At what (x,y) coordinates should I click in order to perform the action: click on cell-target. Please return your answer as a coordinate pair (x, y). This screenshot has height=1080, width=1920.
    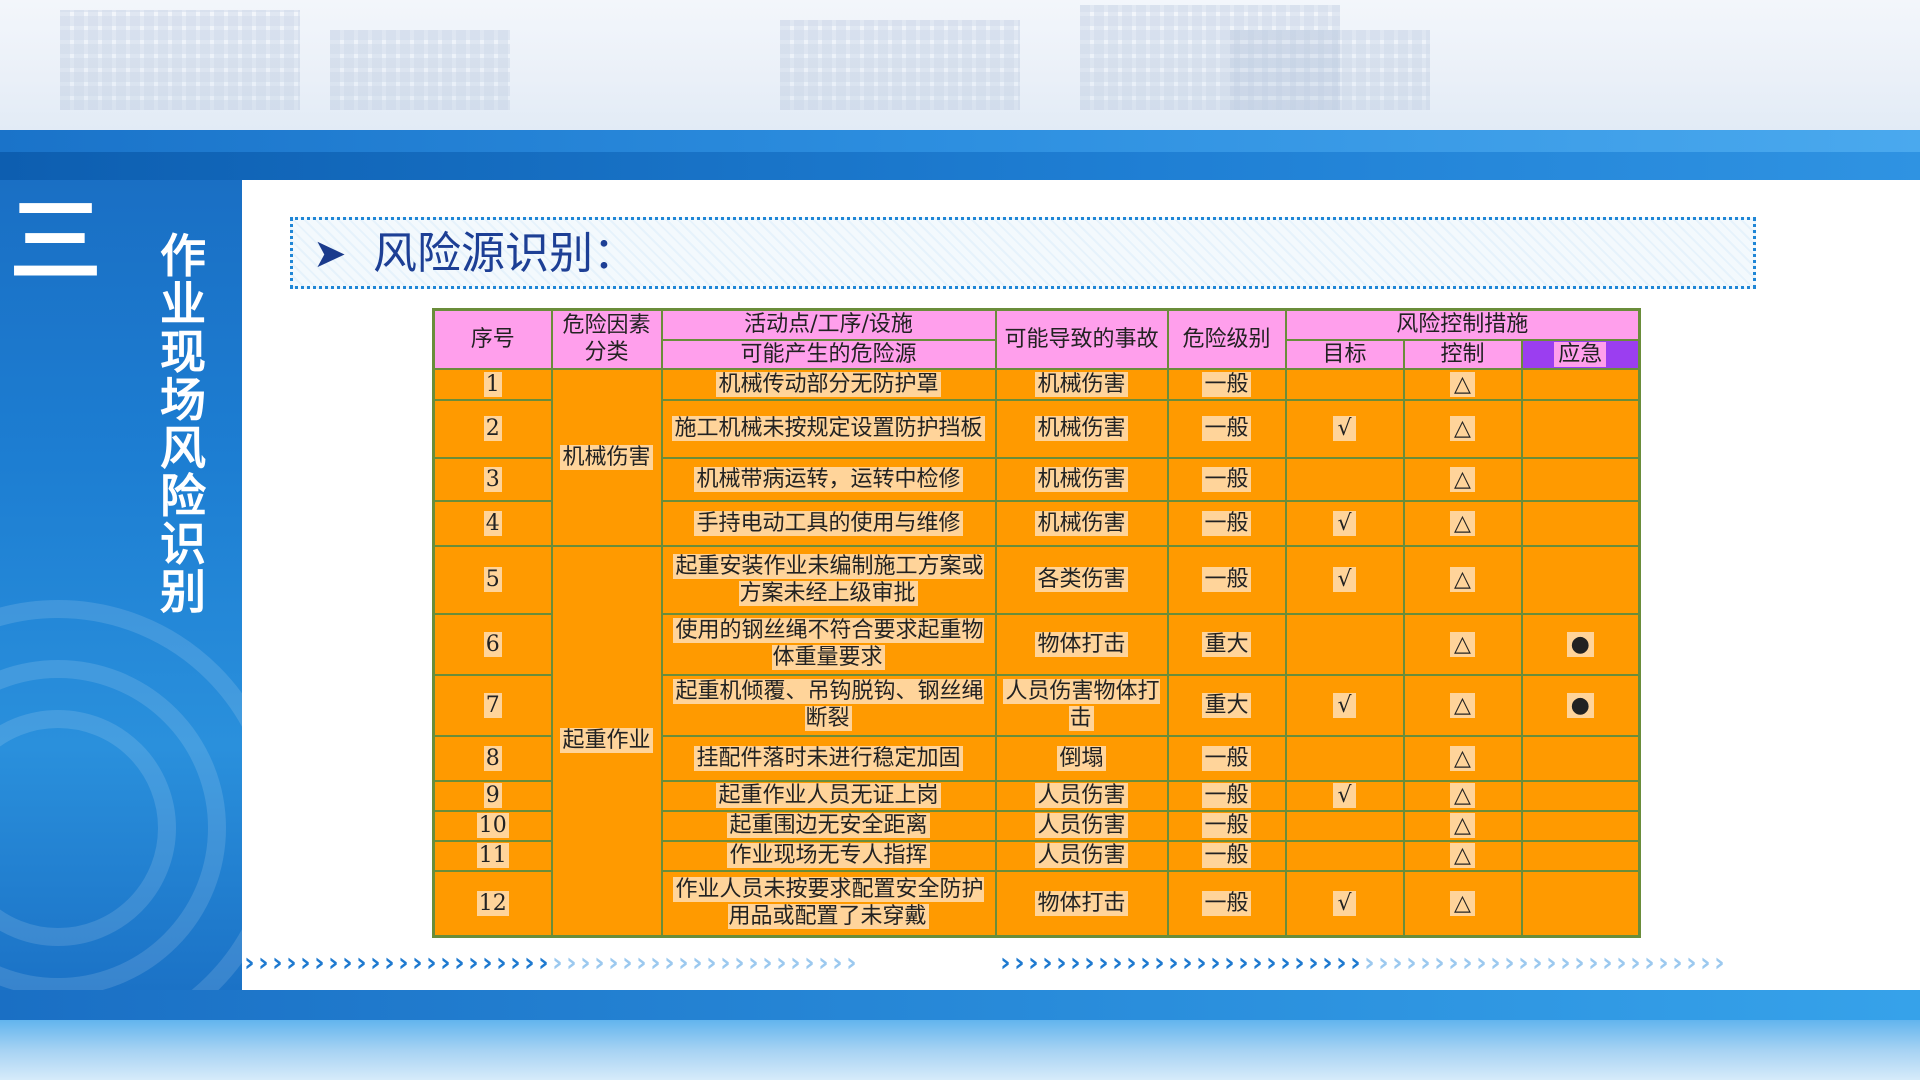
    Looking at the image, I should click on (1344, 855).